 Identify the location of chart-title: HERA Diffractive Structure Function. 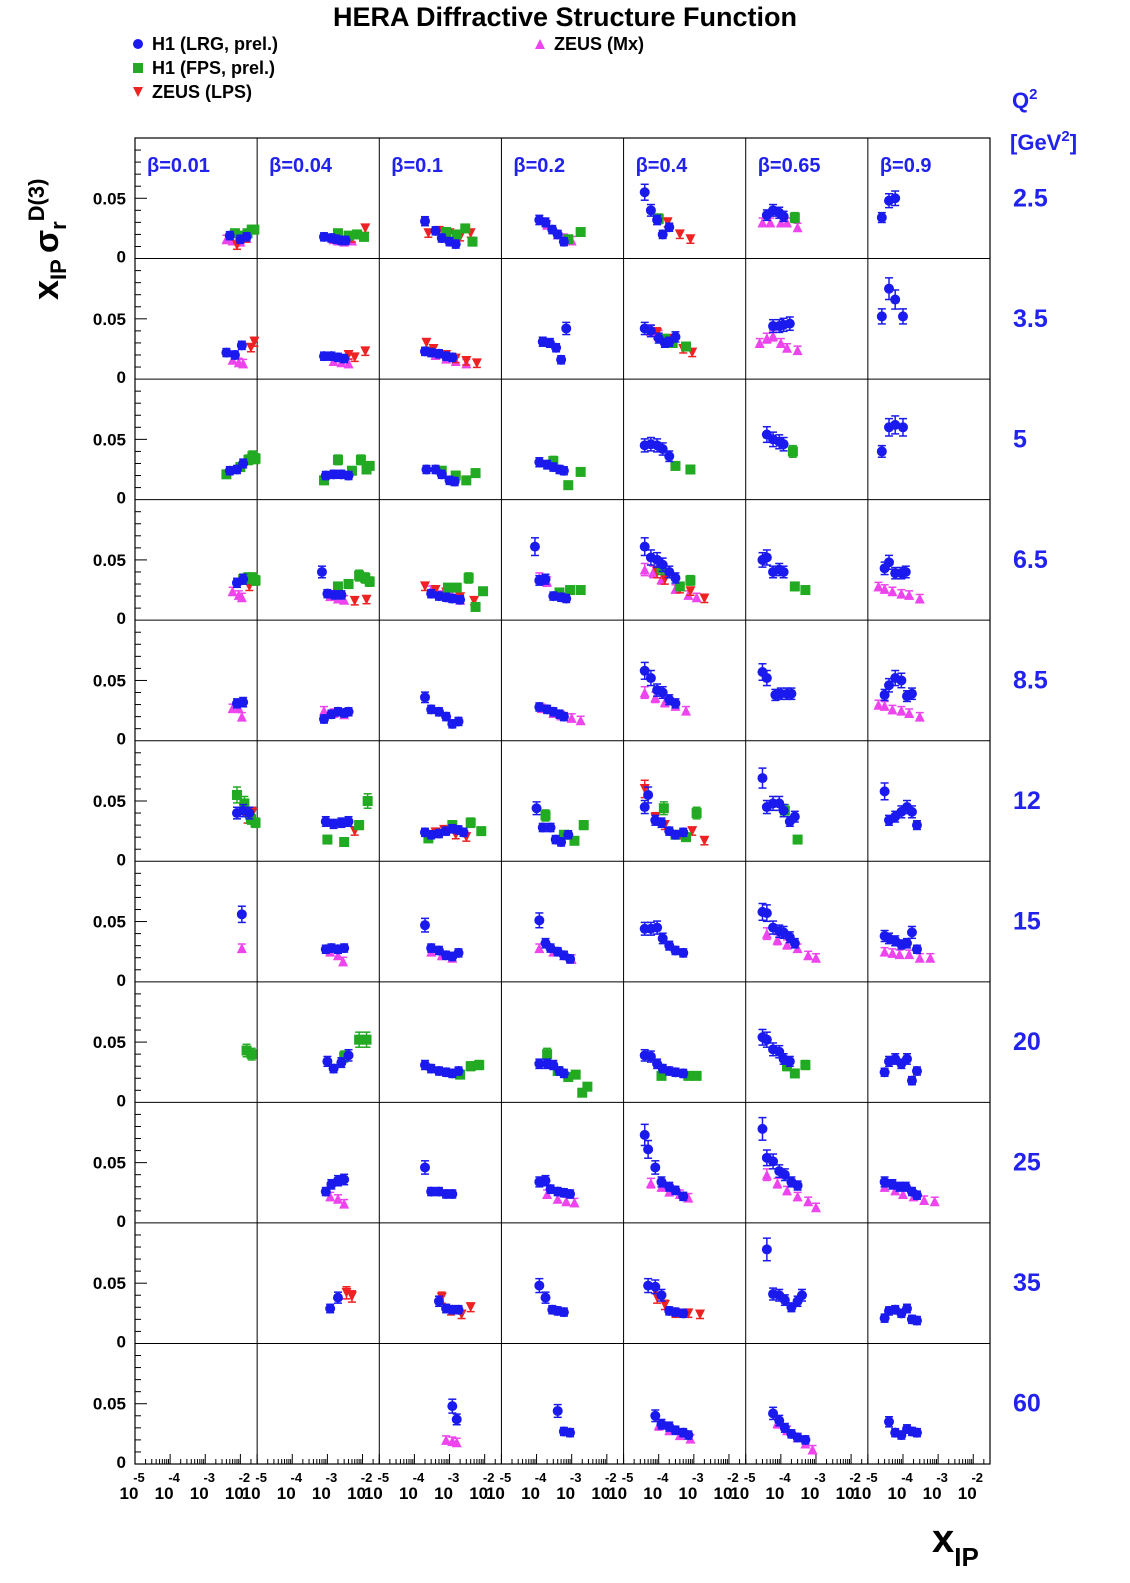
(565, 17).